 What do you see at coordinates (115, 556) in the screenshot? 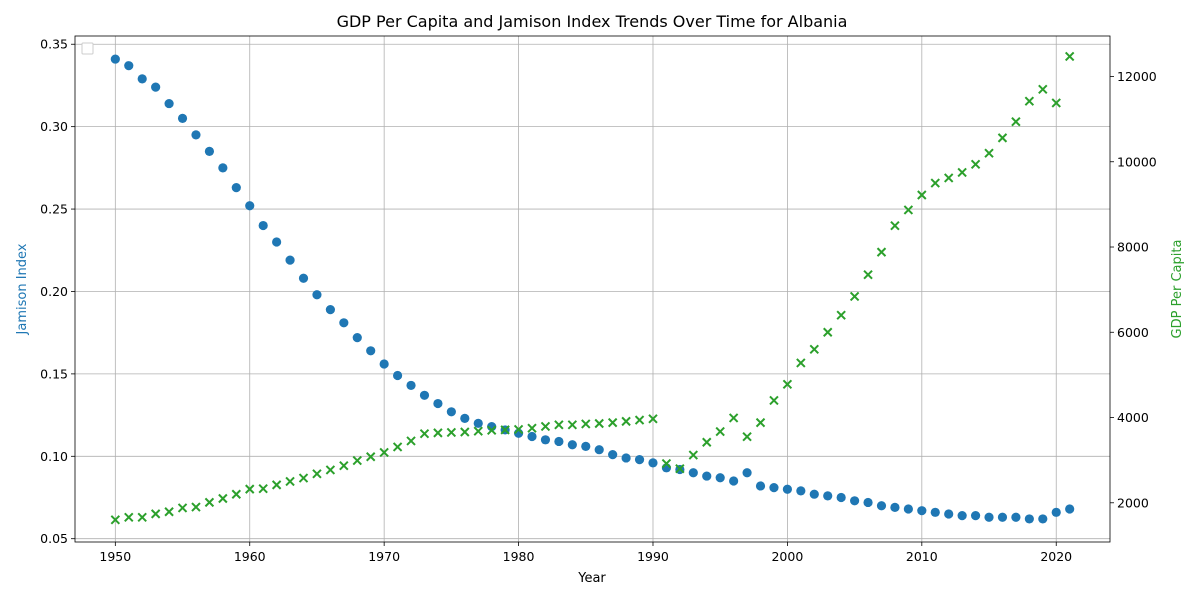
I see `x-tick-label: 1950` at bounding box center [115, 556].